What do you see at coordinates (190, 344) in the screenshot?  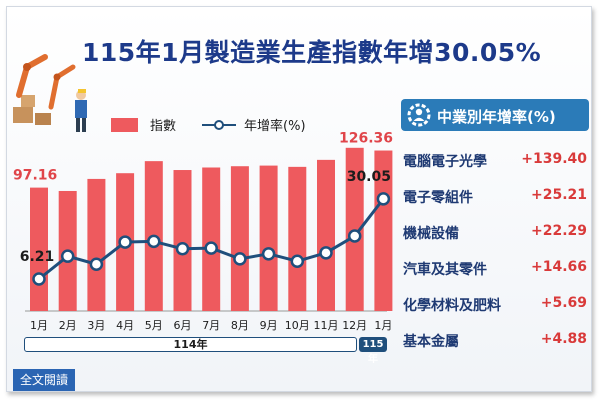 I see `year-group-114: 114年` at bounding box center [190, 344].